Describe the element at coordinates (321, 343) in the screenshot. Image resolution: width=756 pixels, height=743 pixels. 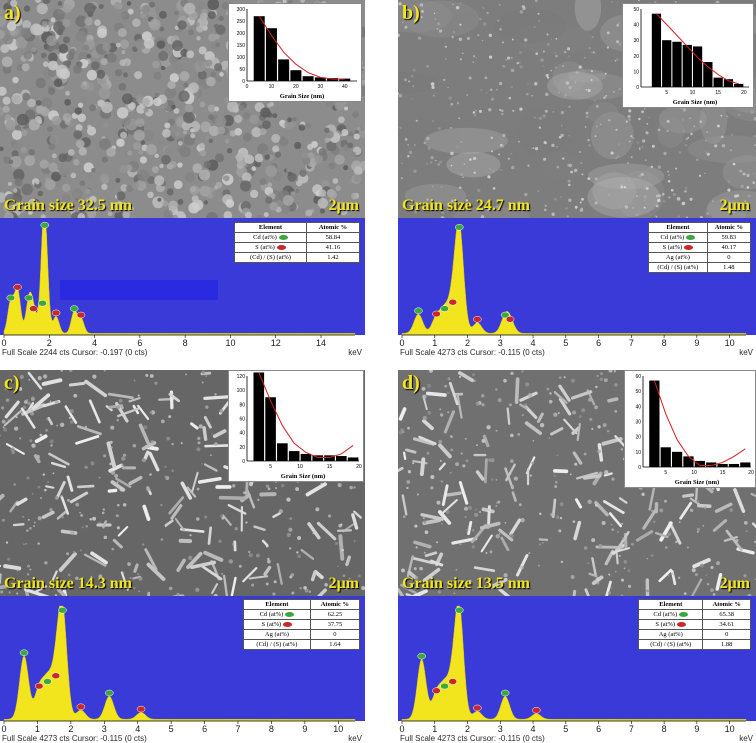
I see `eds-tick-label: 14` at that location.